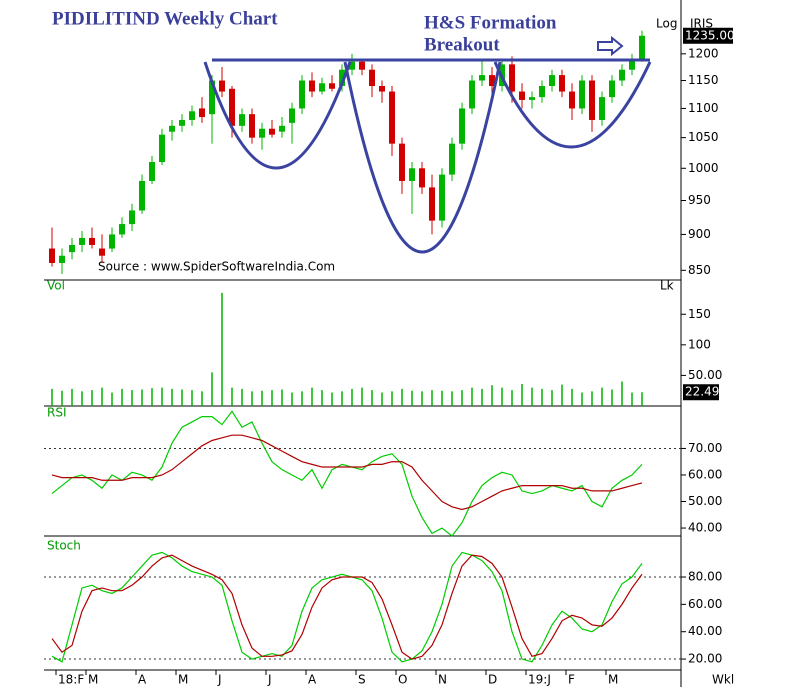 Image resolution: width=793 pixels, height=687 pixels. What do you see at coordinates (699, 344) in the screenshot?
I see `y-tick-label: 100` at bounding box center [699, 344].